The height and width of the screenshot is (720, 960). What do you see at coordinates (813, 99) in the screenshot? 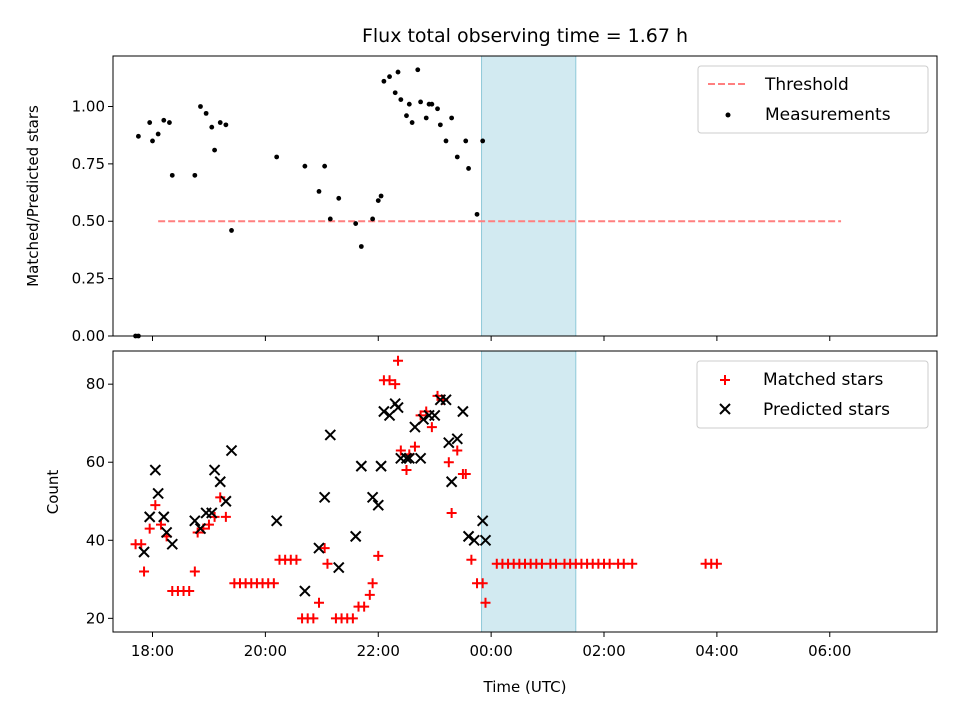
I see `ratio-legend-box` at bounding box center [813, 99].